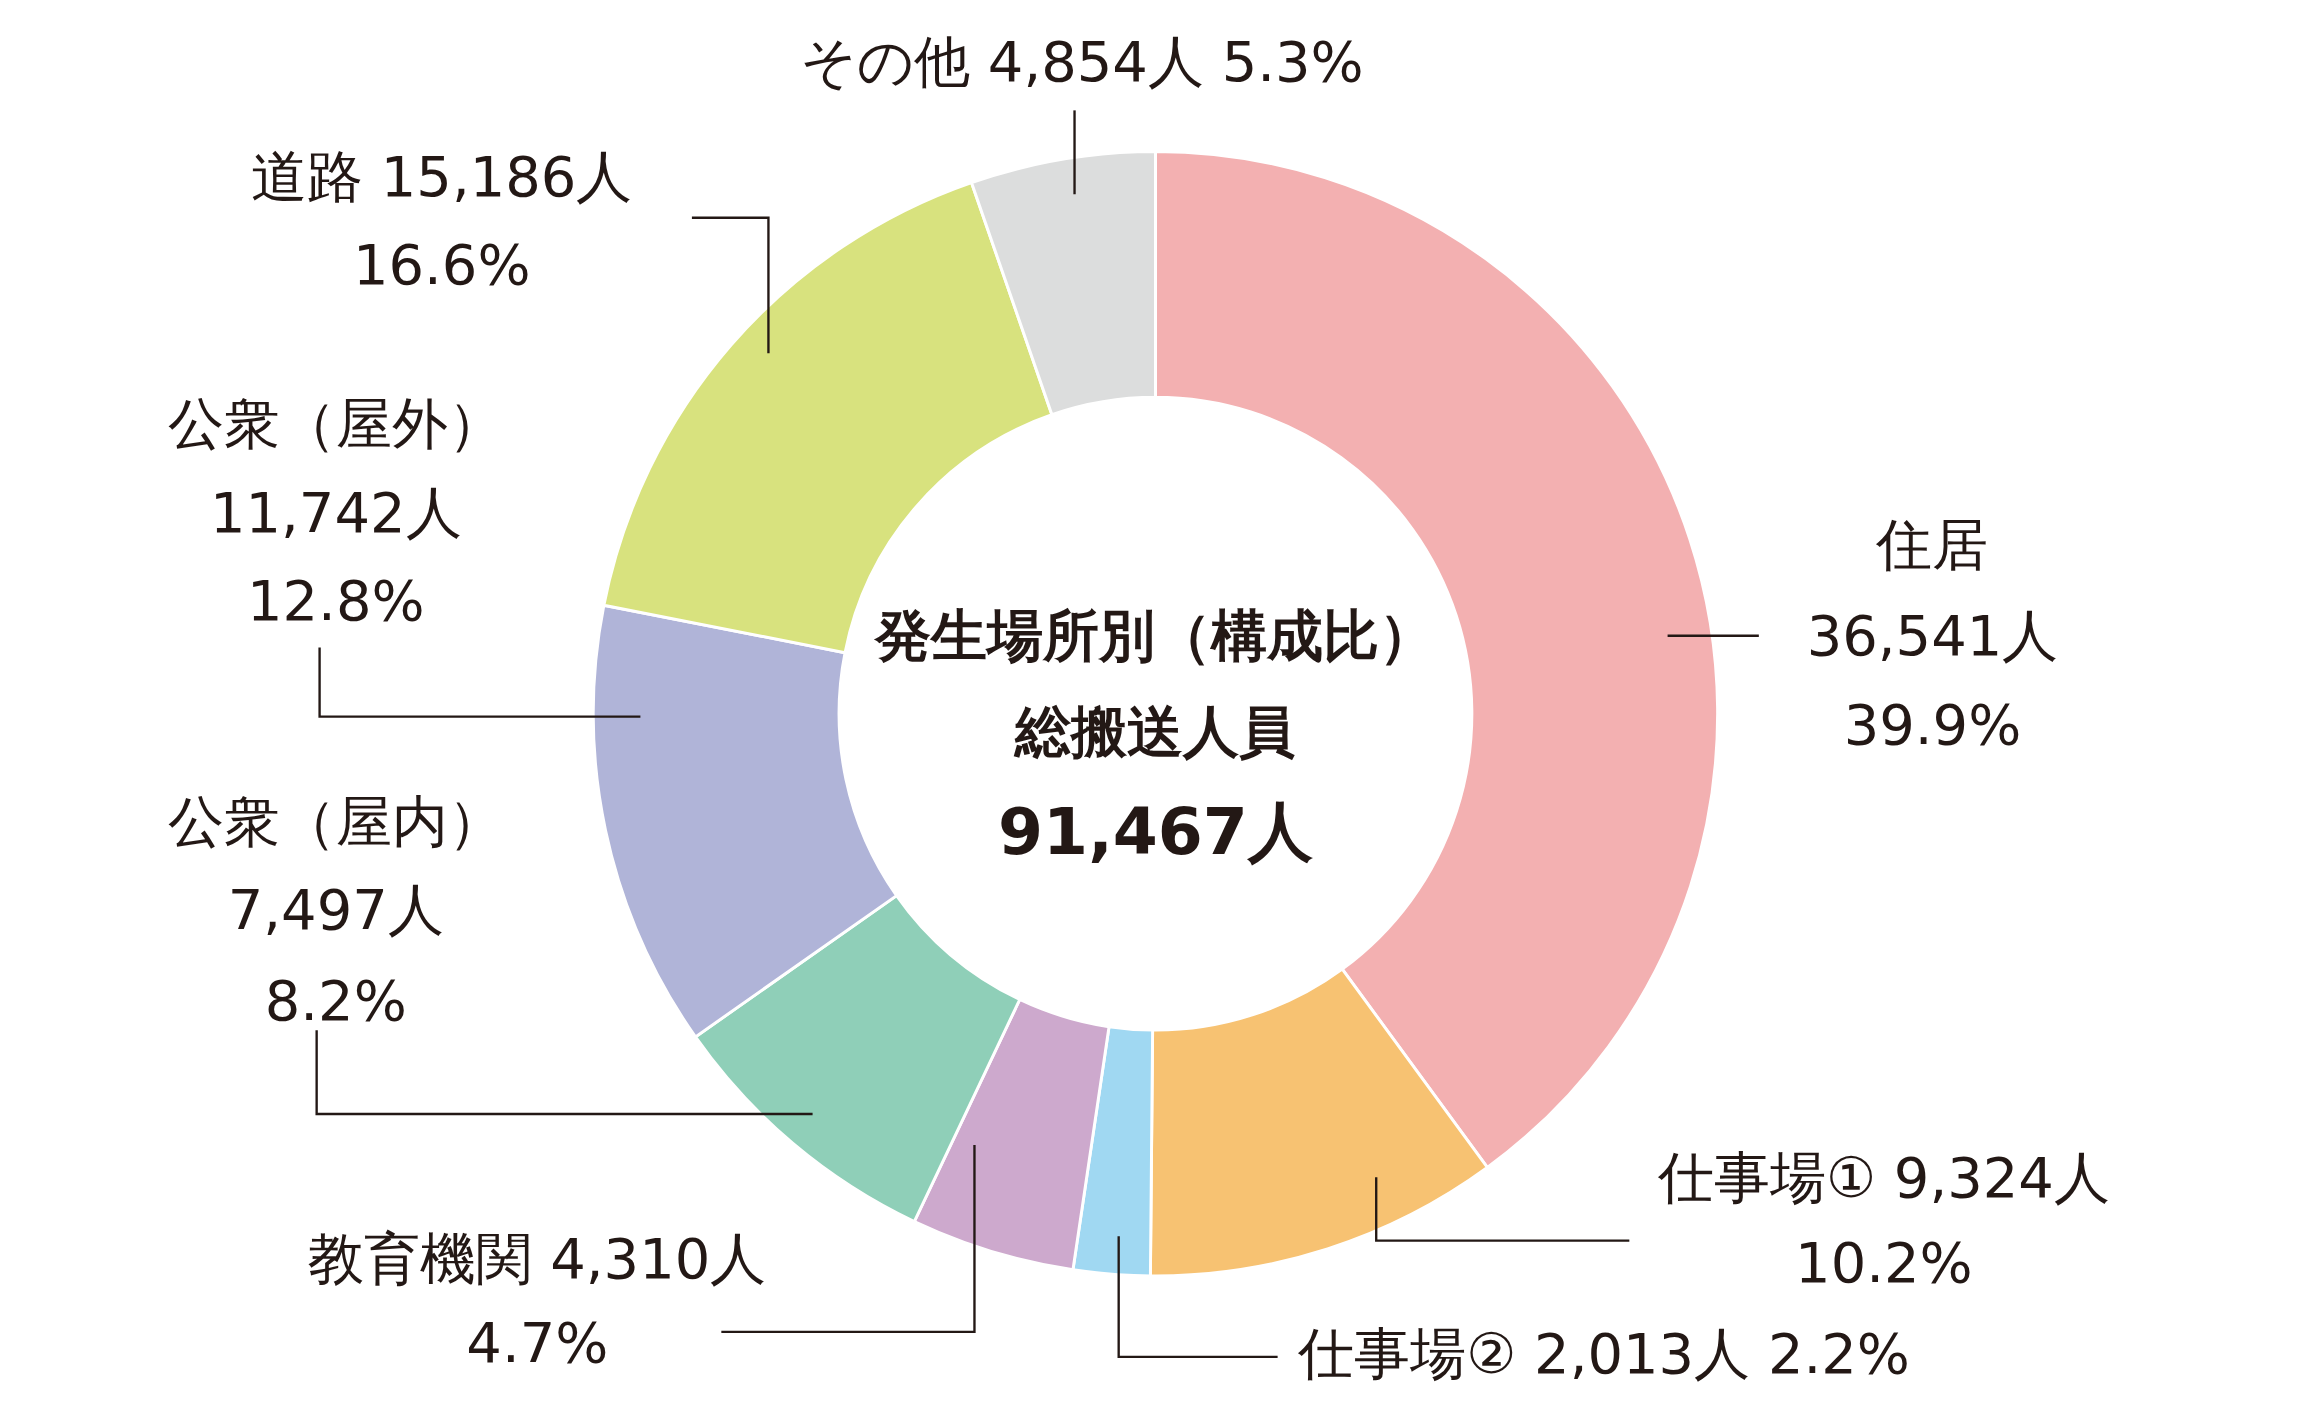 The width and height of the screenshot is (2308, 1426). Describe the element at coordinates (1154, 731) in the screenshot. I see `text: 総搬送人員` at that location.